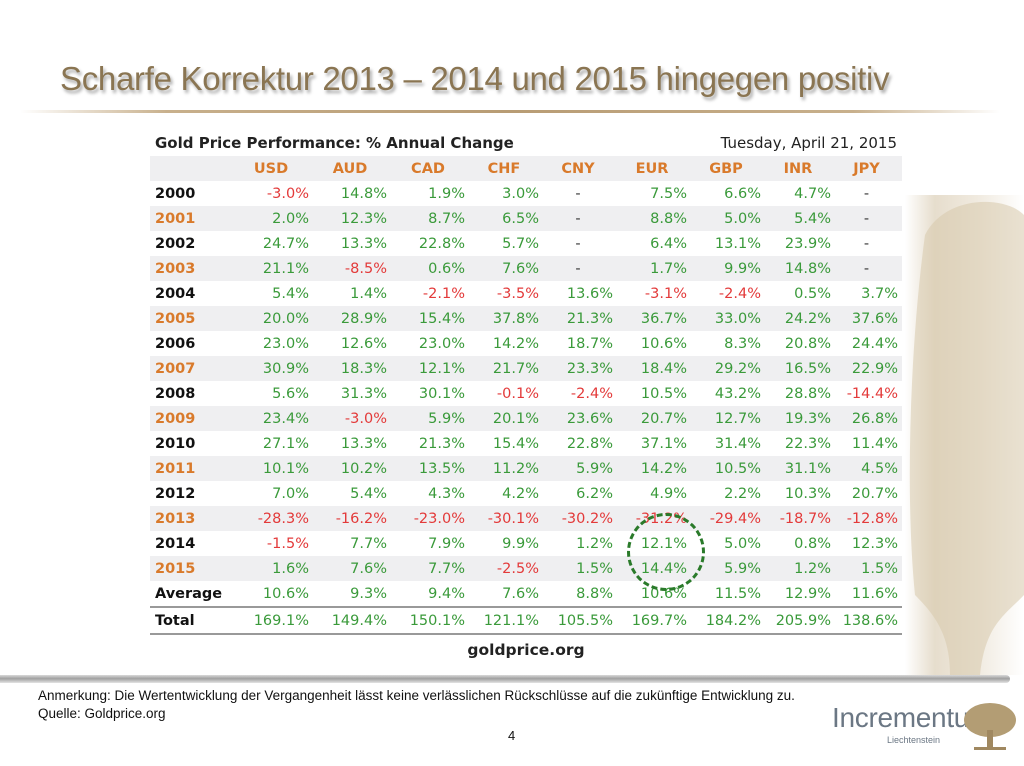 The image size is (1024, 766). Describe the element at coordinates (290, 393) in the screenshot. I see `cell-usd: 5.6%` at that location.